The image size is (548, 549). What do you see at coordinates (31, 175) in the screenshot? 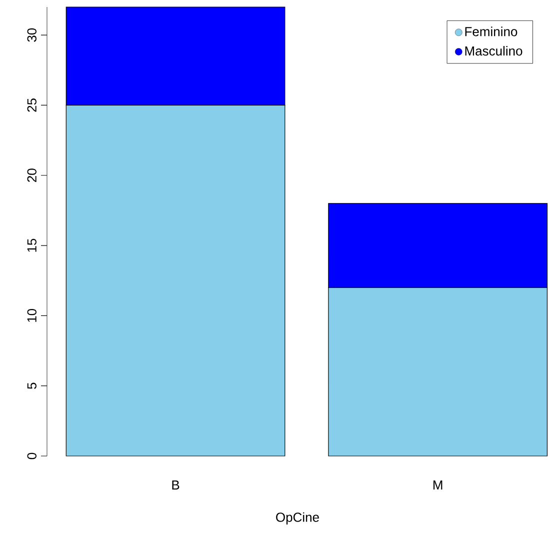
I see `y-tick-label: 20` at bounding box center [31, 175].